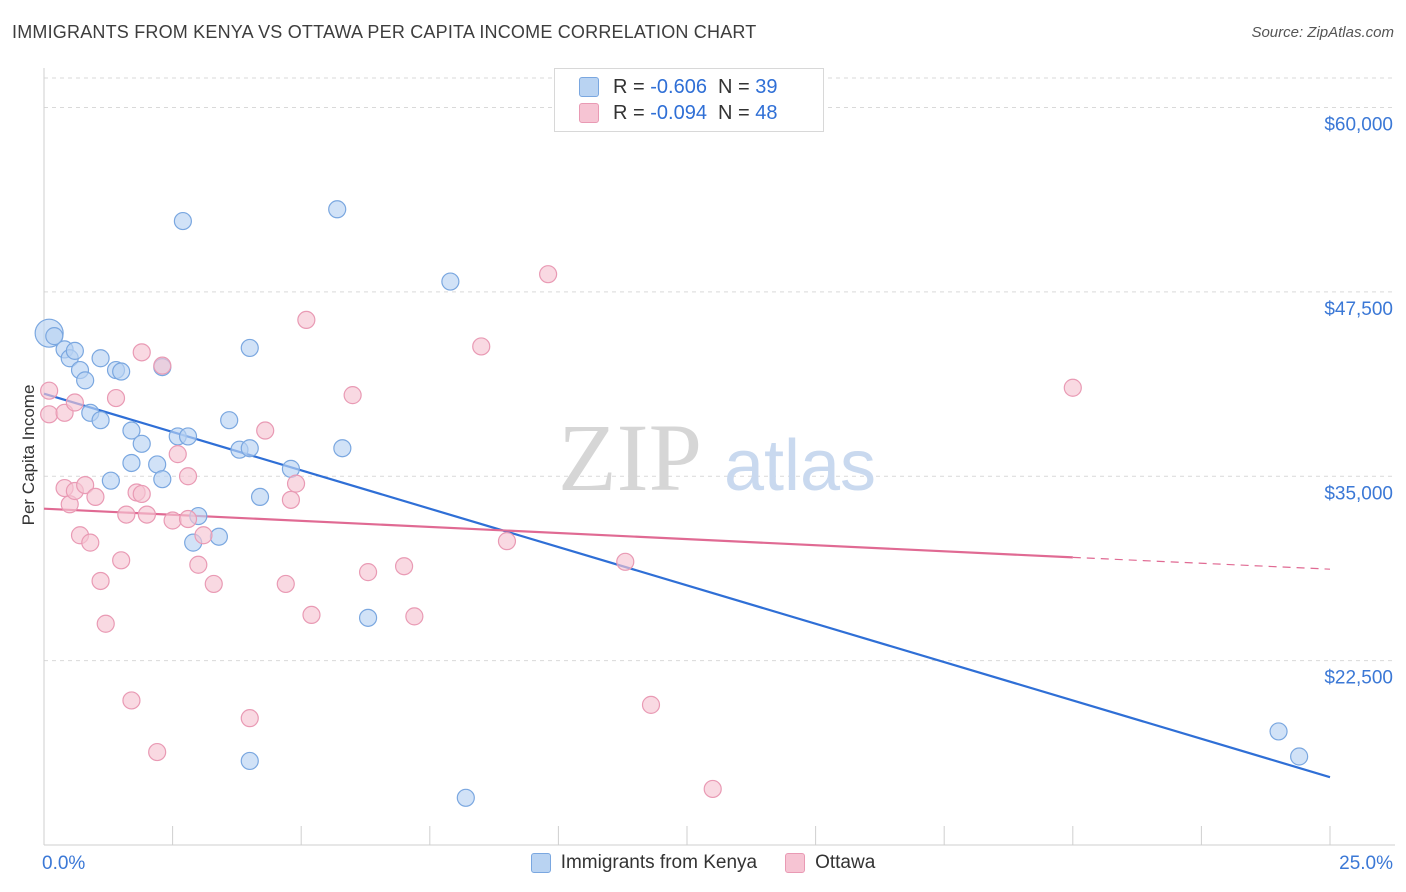 This screenshot has width=1406, height=892. I want to click on legend-label-kenya: Immigrants from Kenya, so click(659, 862).